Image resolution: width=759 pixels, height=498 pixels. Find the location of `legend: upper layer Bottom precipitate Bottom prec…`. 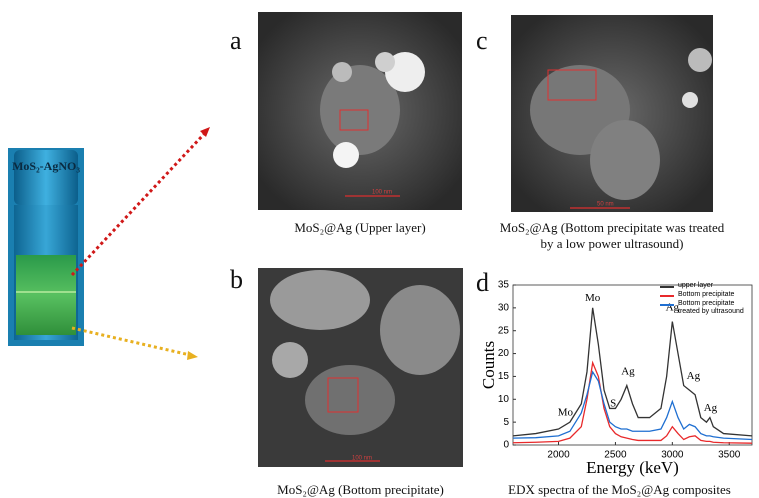

legend: upper layer Bottom precipitate Bottom prec… is located at coordinates (705, 299).